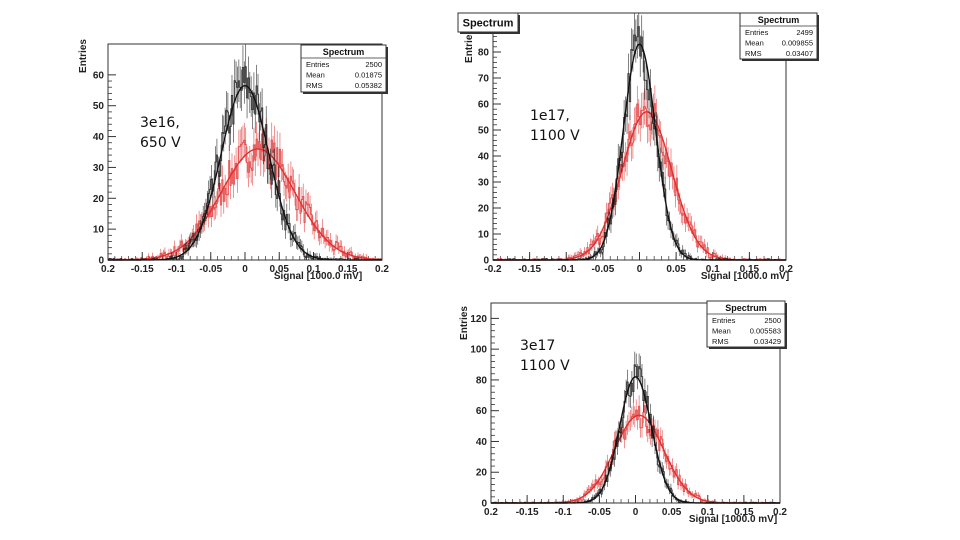 The image size is (960, 540). I want to click on condition-annotation: 650 V, so click(160, 143).